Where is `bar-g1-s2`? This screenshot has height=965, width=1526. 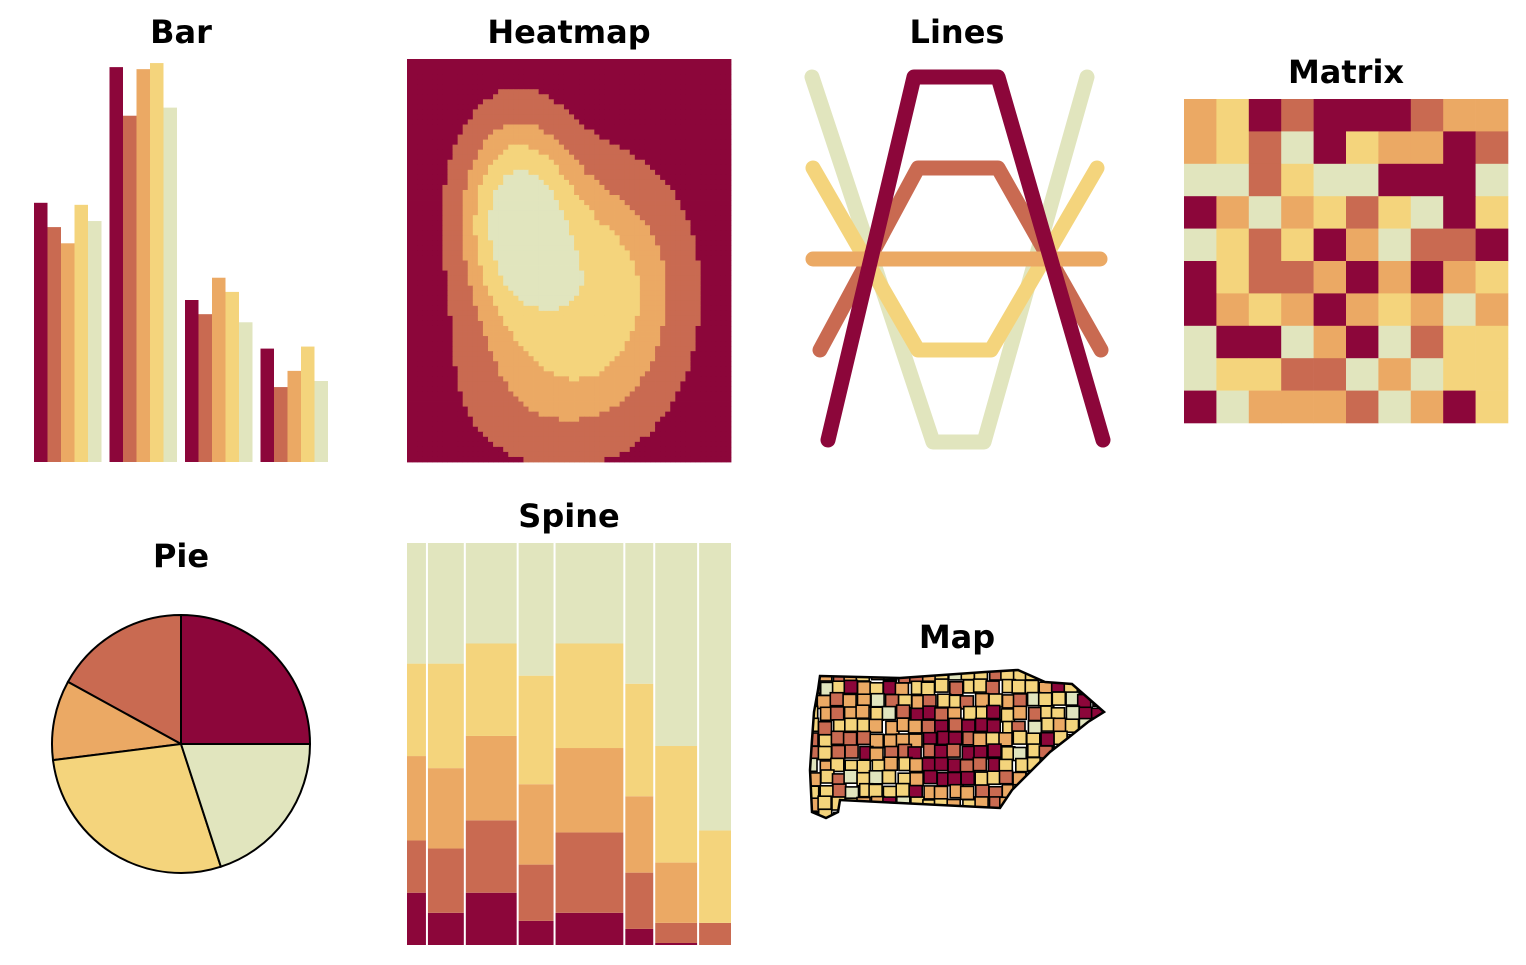
bar-g1-s2 is located at coordinates (143, 266).